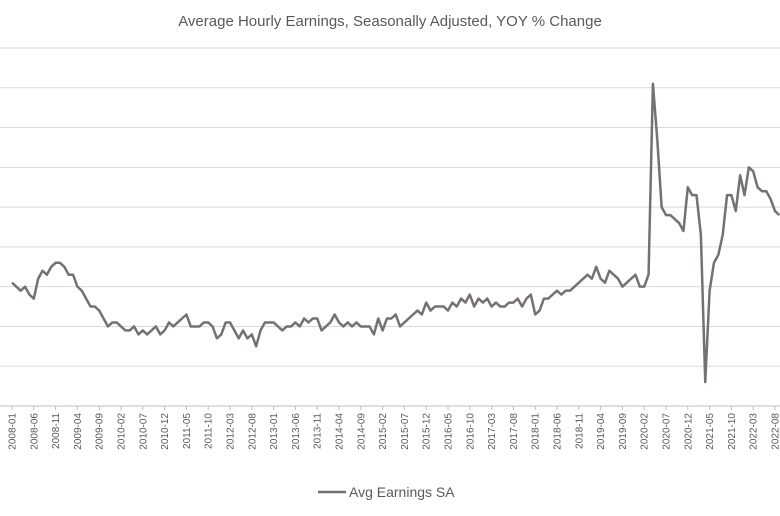  I want to click on x-tick-label: 2013-06, so click(296, 431).